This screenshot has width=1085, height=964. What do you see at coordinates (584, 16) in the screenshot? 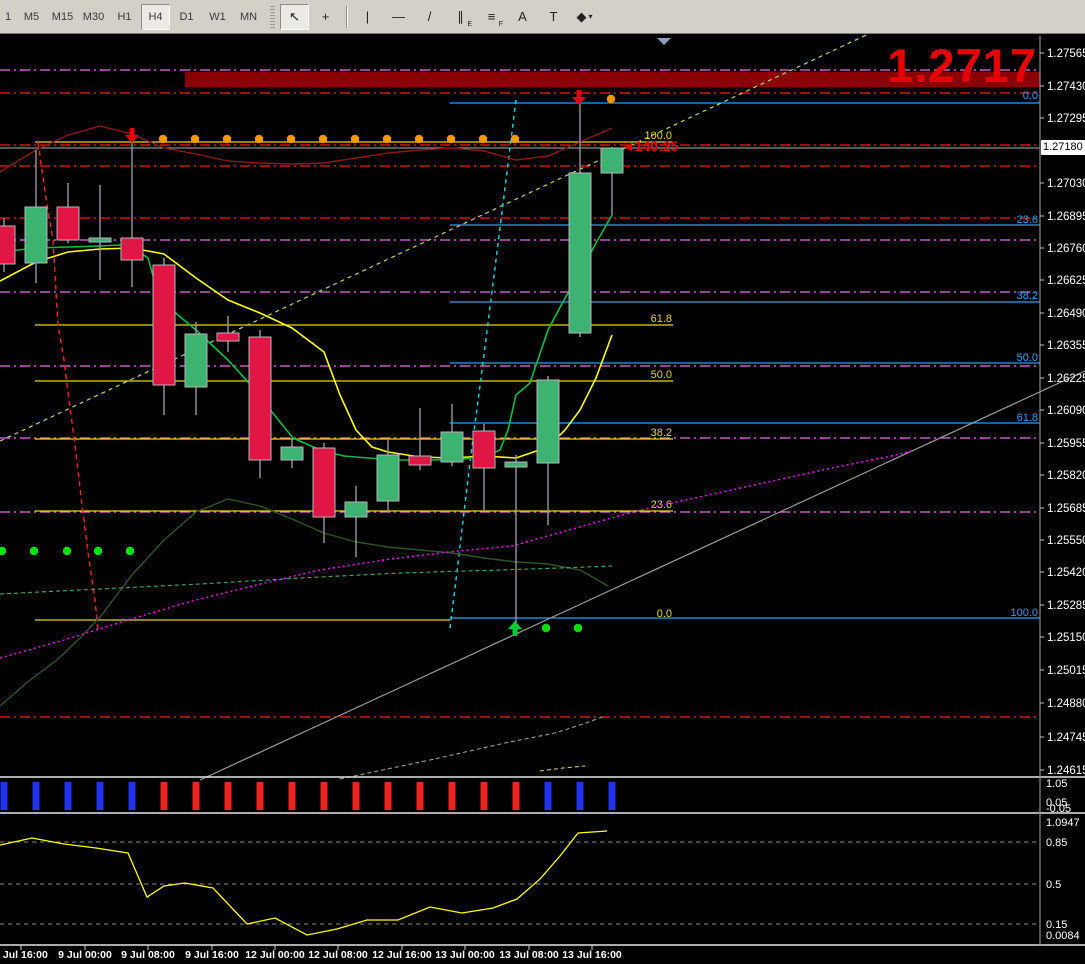
I see `arrows-tool-button: ◆ ▾` at bounding box center [584, 16].